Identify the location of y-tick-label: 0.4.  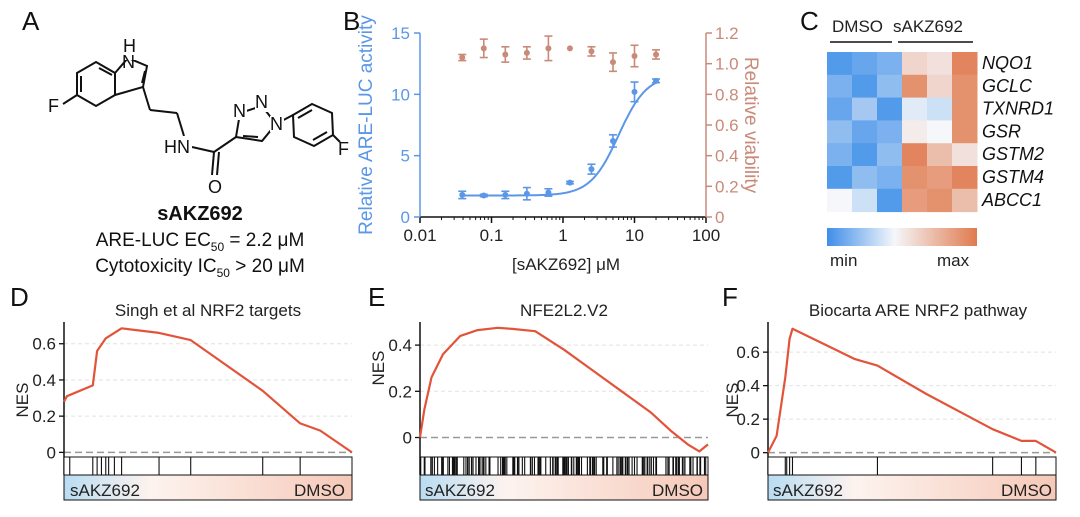
(400, 345).